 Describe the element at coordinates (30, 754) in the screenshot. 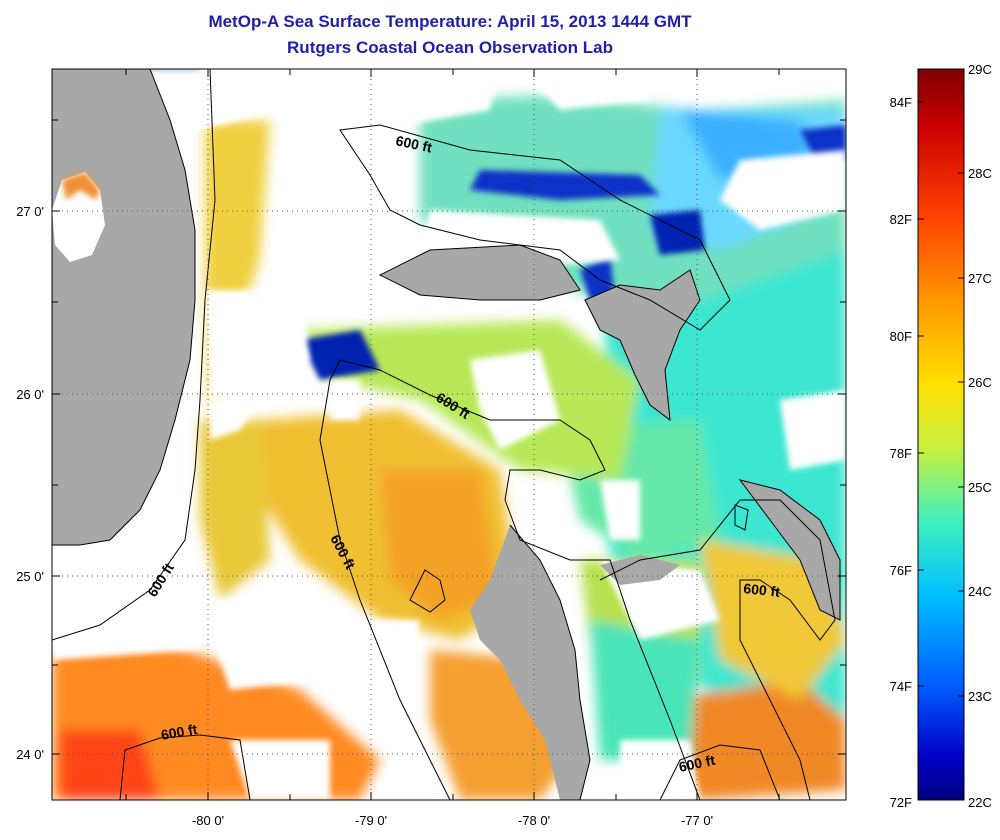

I see `lat-label-24: 24 0'` at that location.